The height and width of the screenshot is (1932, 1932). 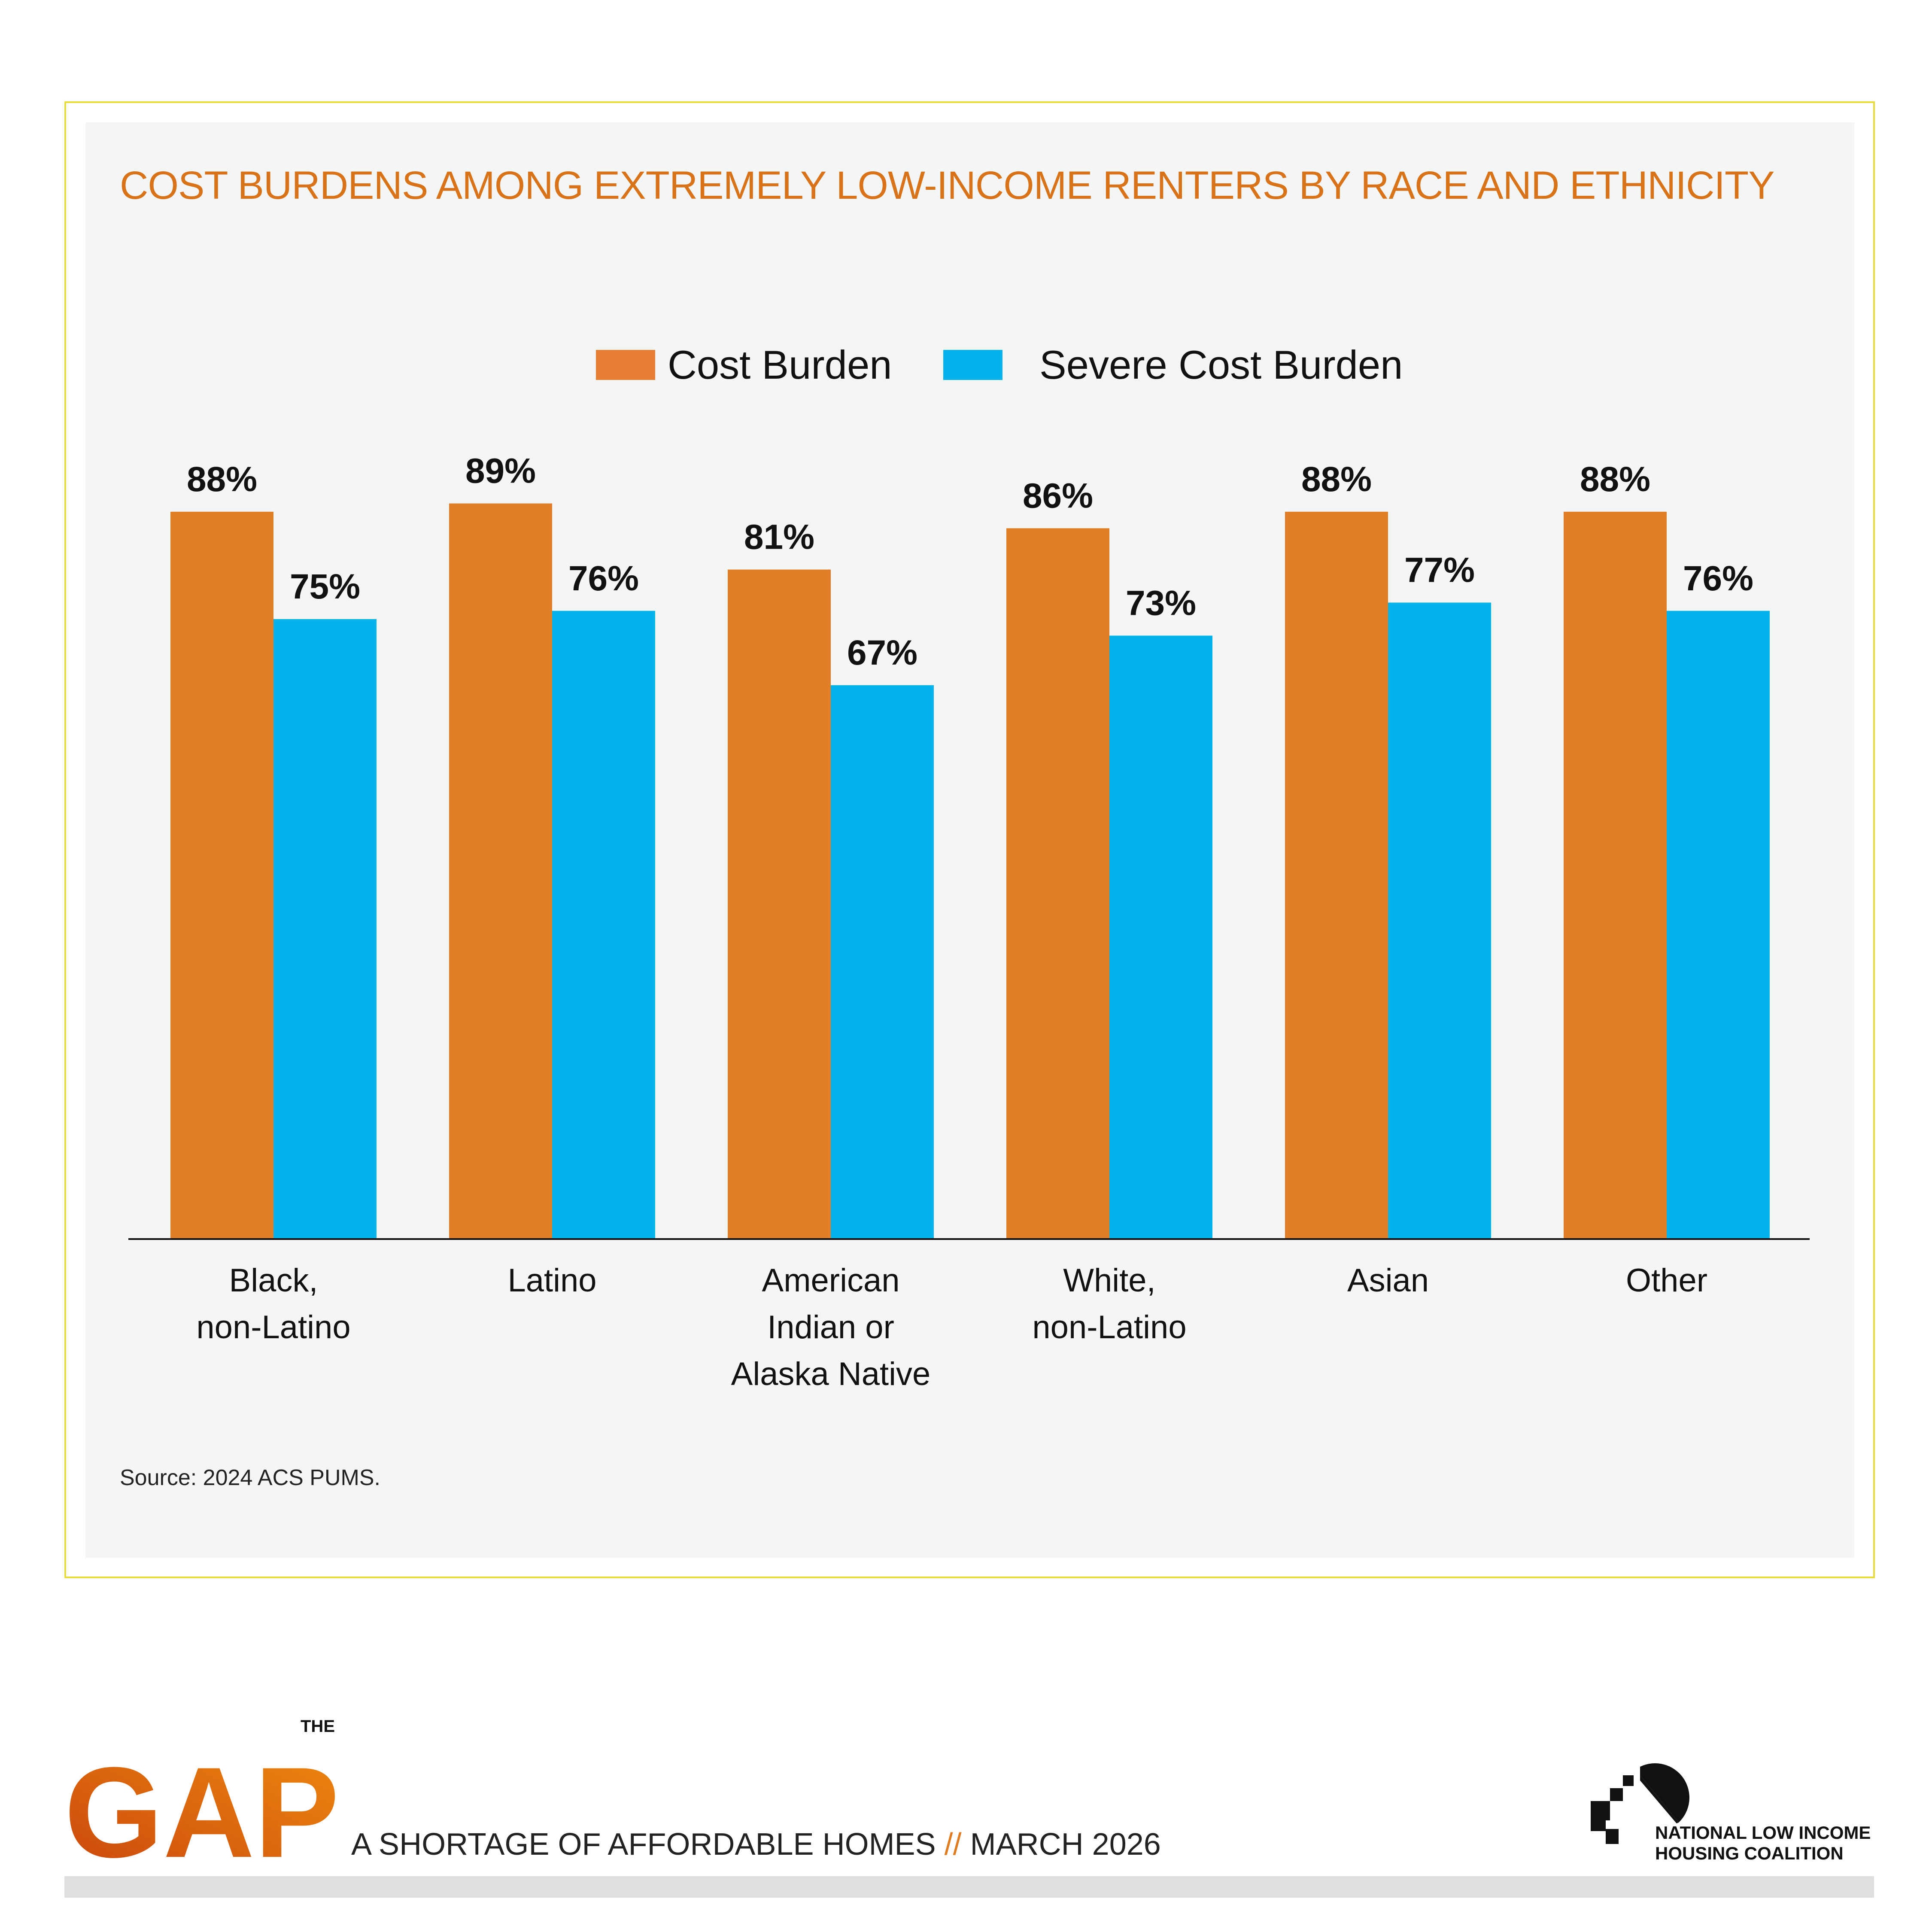 What do you see at coordinates (552, 1280) in the screenshot?
I see `category-label: Latino` at bounding box center [552, 1280].